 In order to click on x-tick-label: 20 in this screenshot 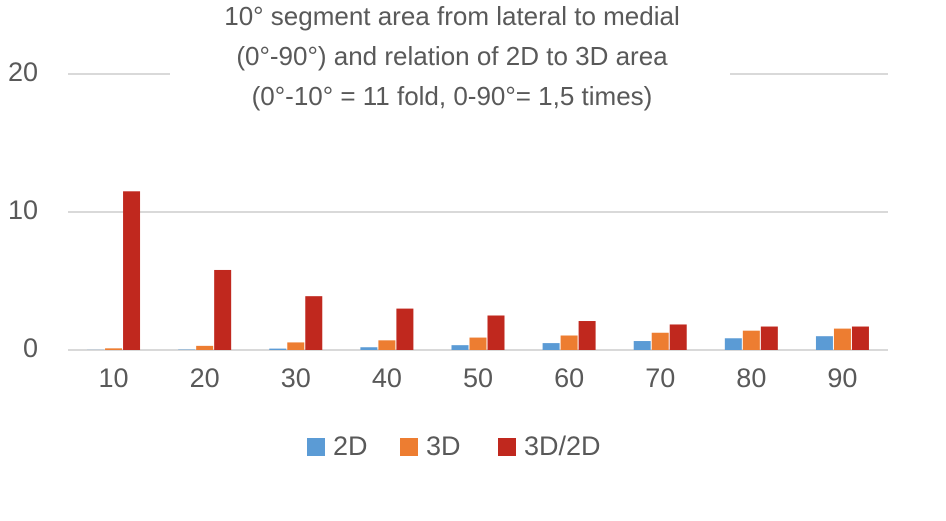, I will do `click(205, 378)`.